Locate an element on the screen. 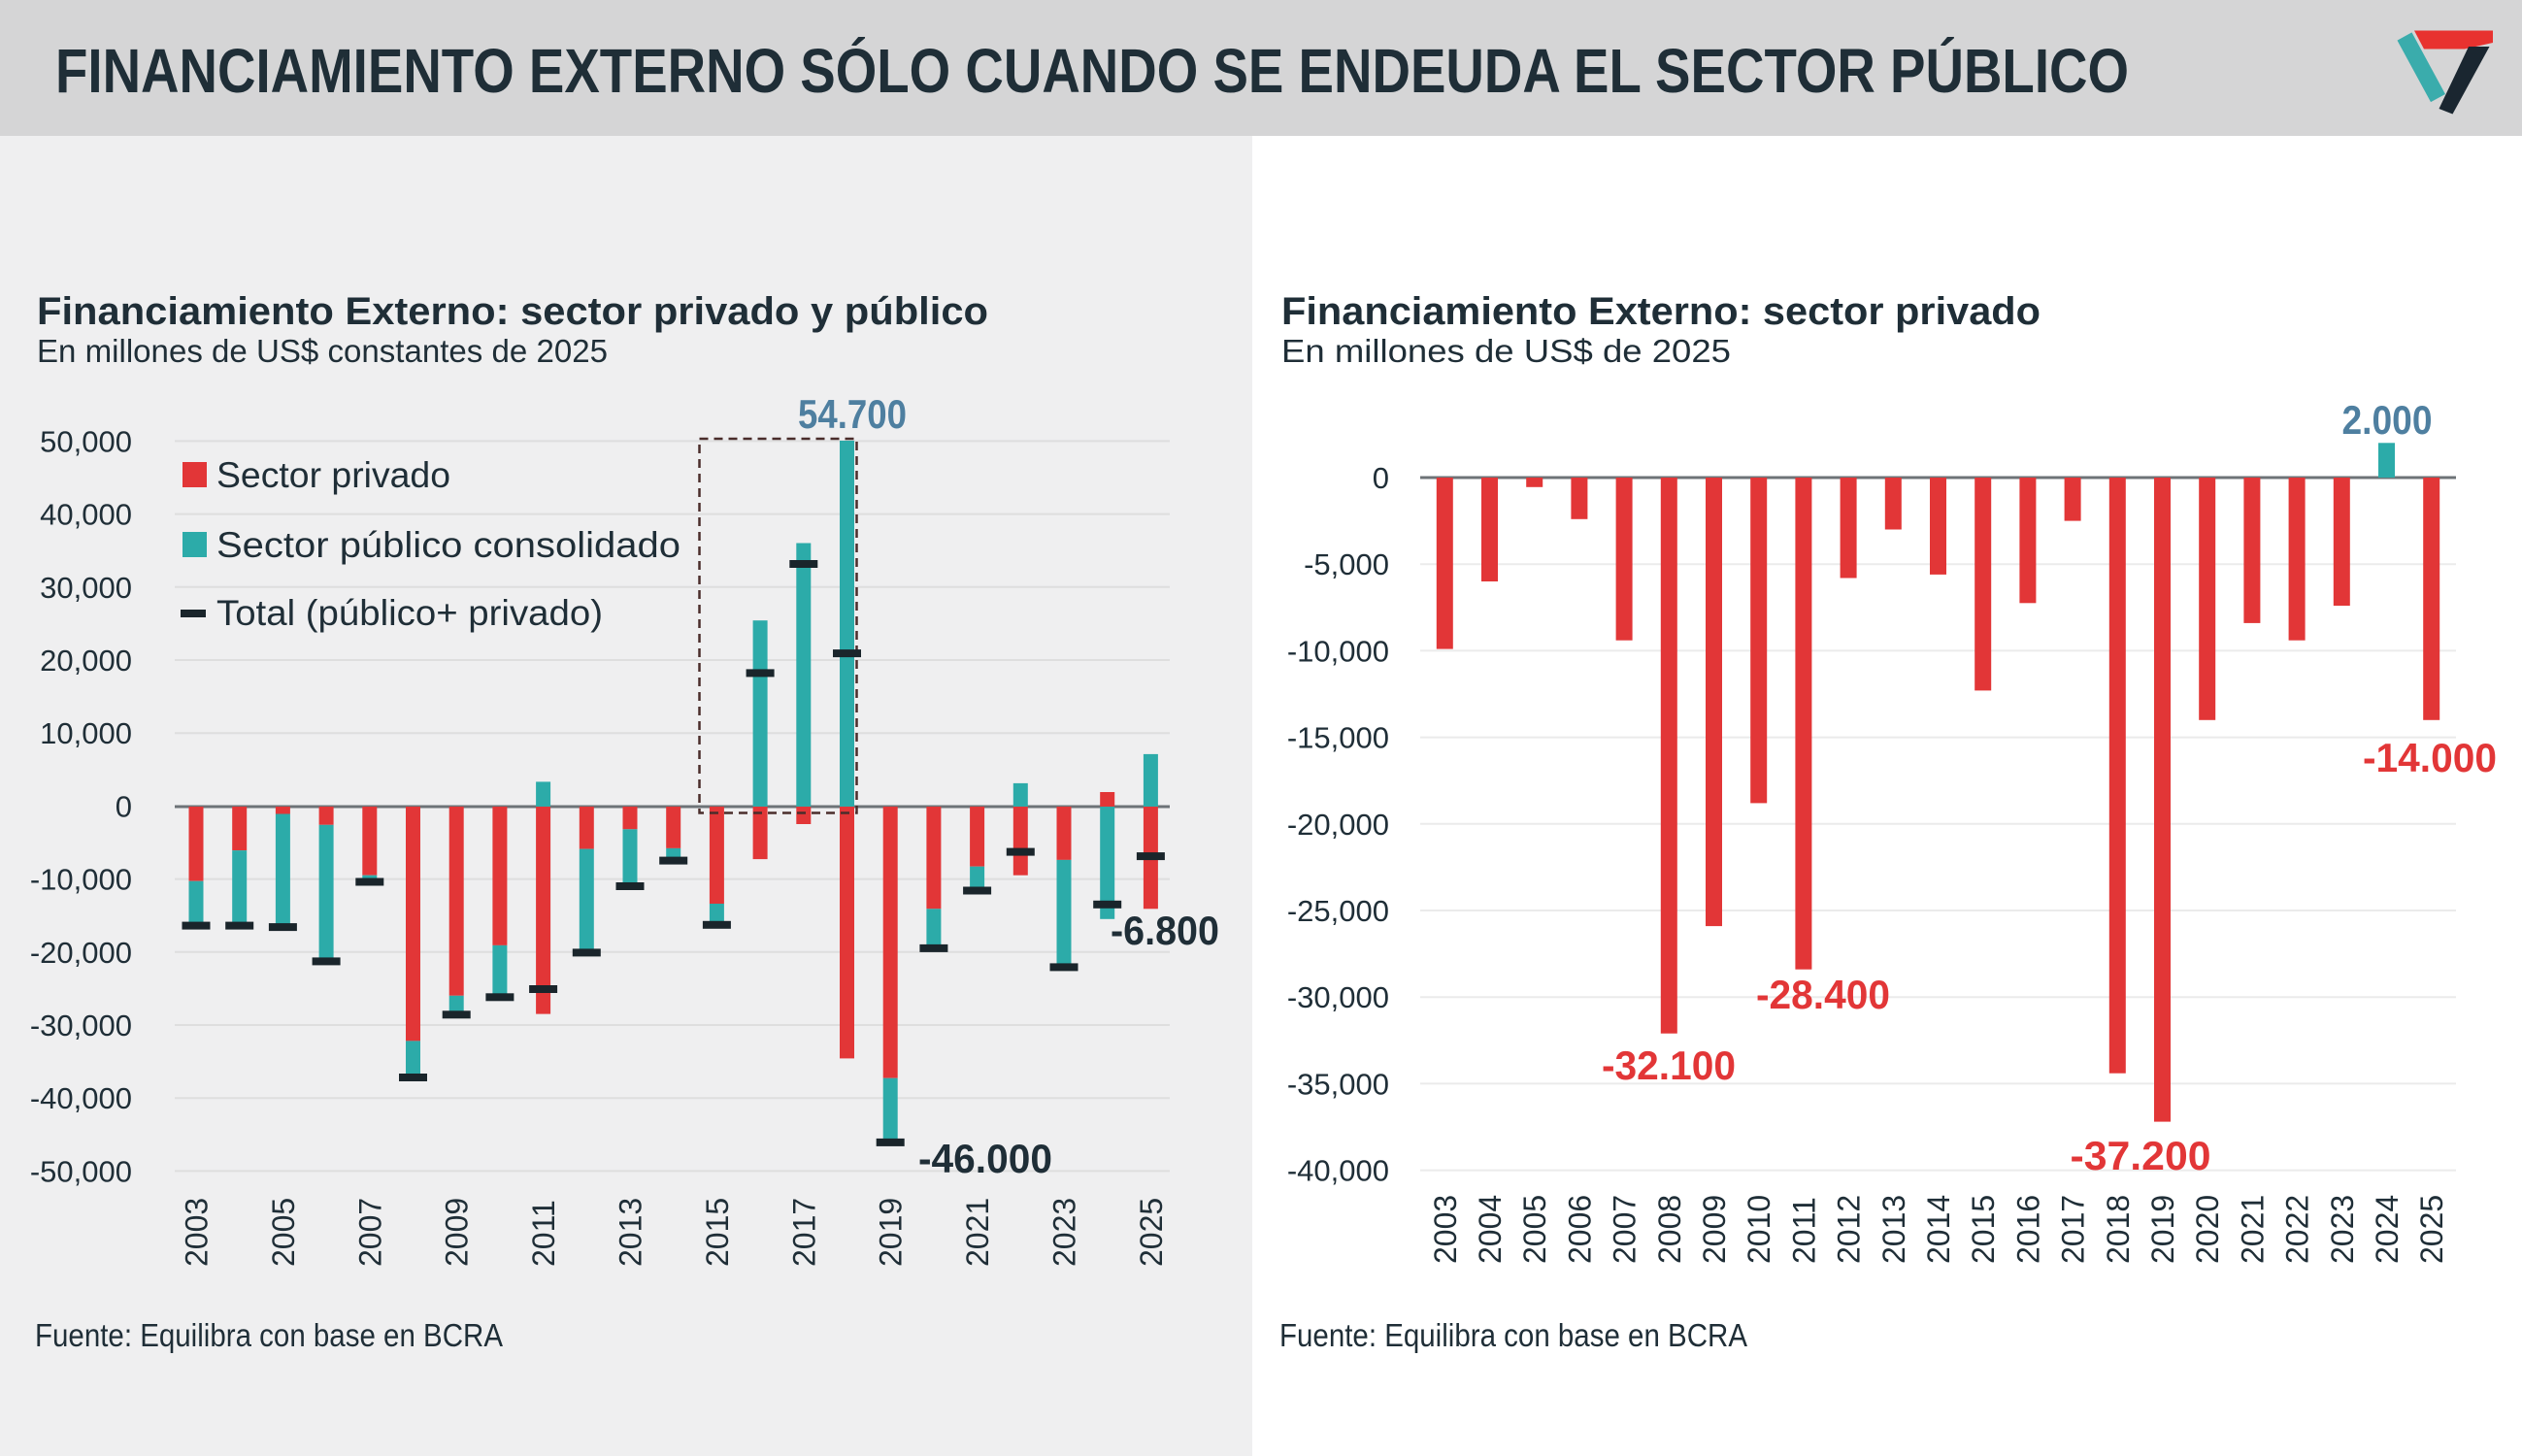 The image size is (2522, 1456). svg-text: 2024 is located at coordinates (2387, 1229).